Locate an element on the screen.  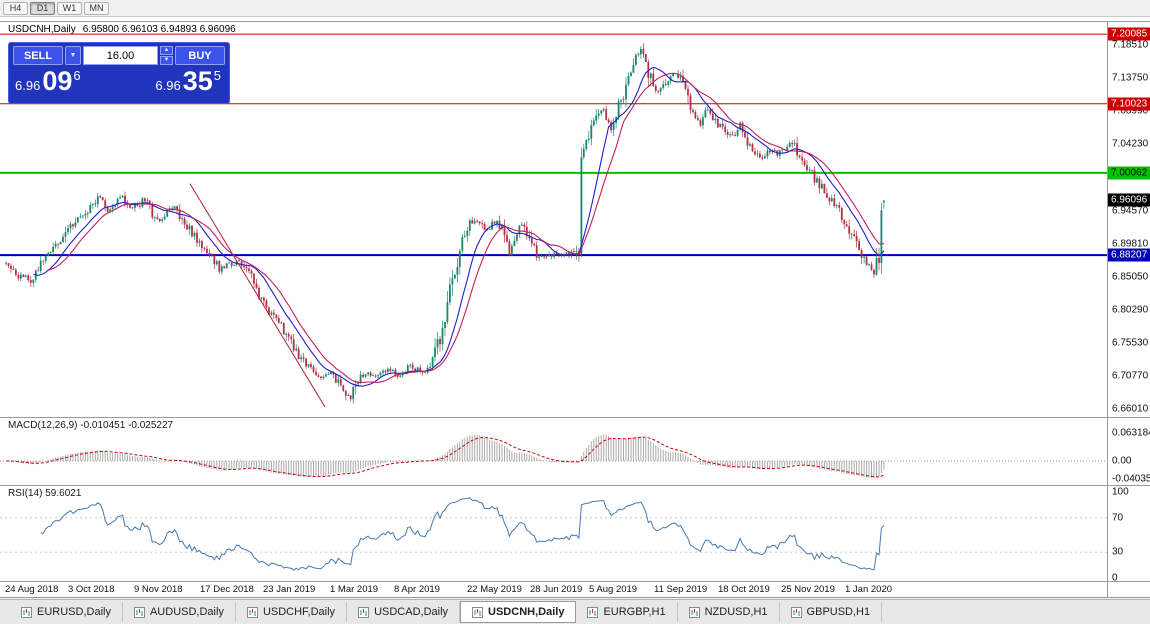
sell-price-pip: 6 is located at coordinates (77, 75).